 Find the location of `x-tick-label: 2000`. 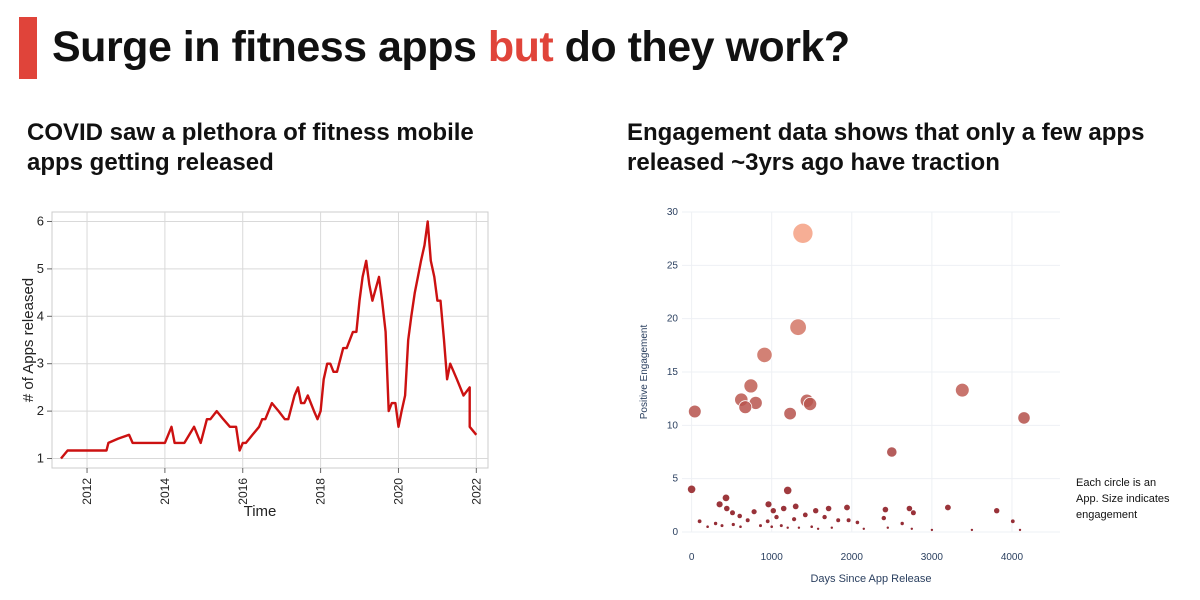

x-tick-label: 2000 is located at coordinates (852, 557).